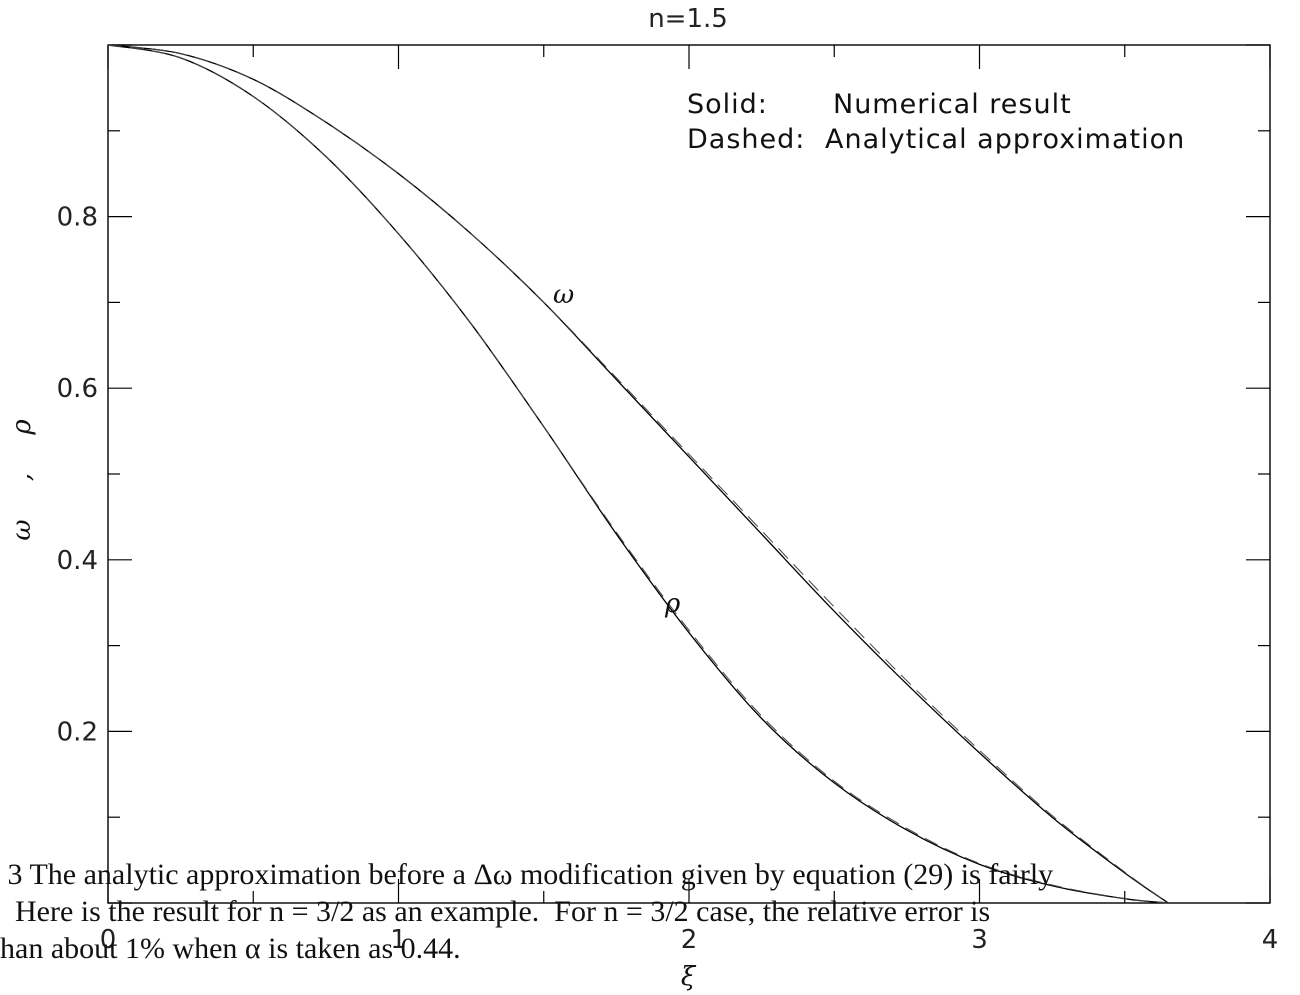 Image resolution: width=1300 pixels, height=995 pixels. I want to click on legend-key-dashed: Dashed:, so click(746, 139).